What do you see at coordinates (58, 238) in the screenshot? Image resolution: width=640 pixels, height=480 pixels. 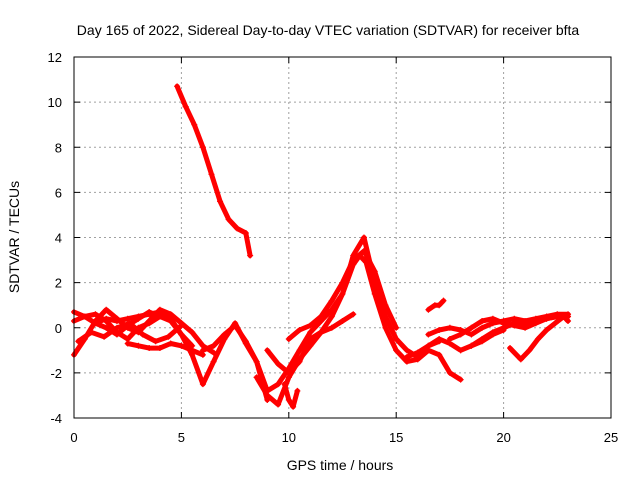 I see `y-tick-label: 4` at bounding box center [58, 238].